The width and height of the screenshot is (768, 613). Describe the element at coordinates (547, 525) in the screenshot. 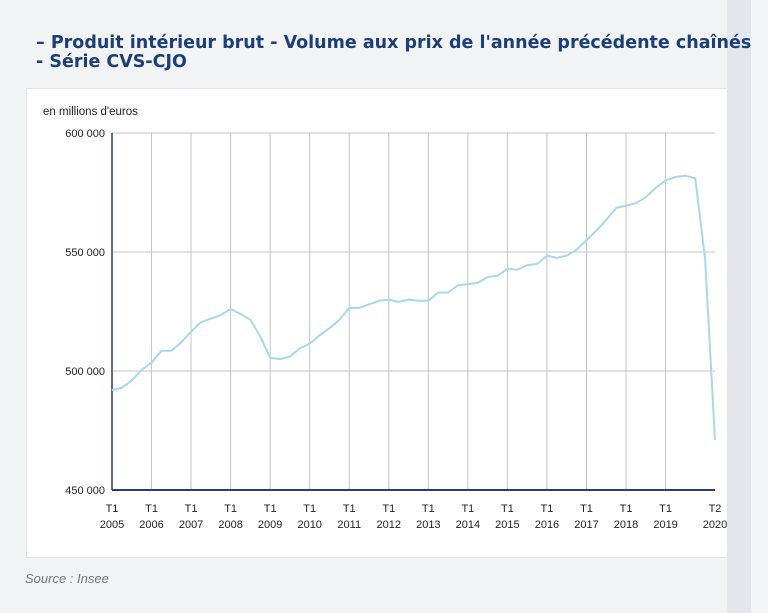

I see `x-tick-year: 2016` at that location.